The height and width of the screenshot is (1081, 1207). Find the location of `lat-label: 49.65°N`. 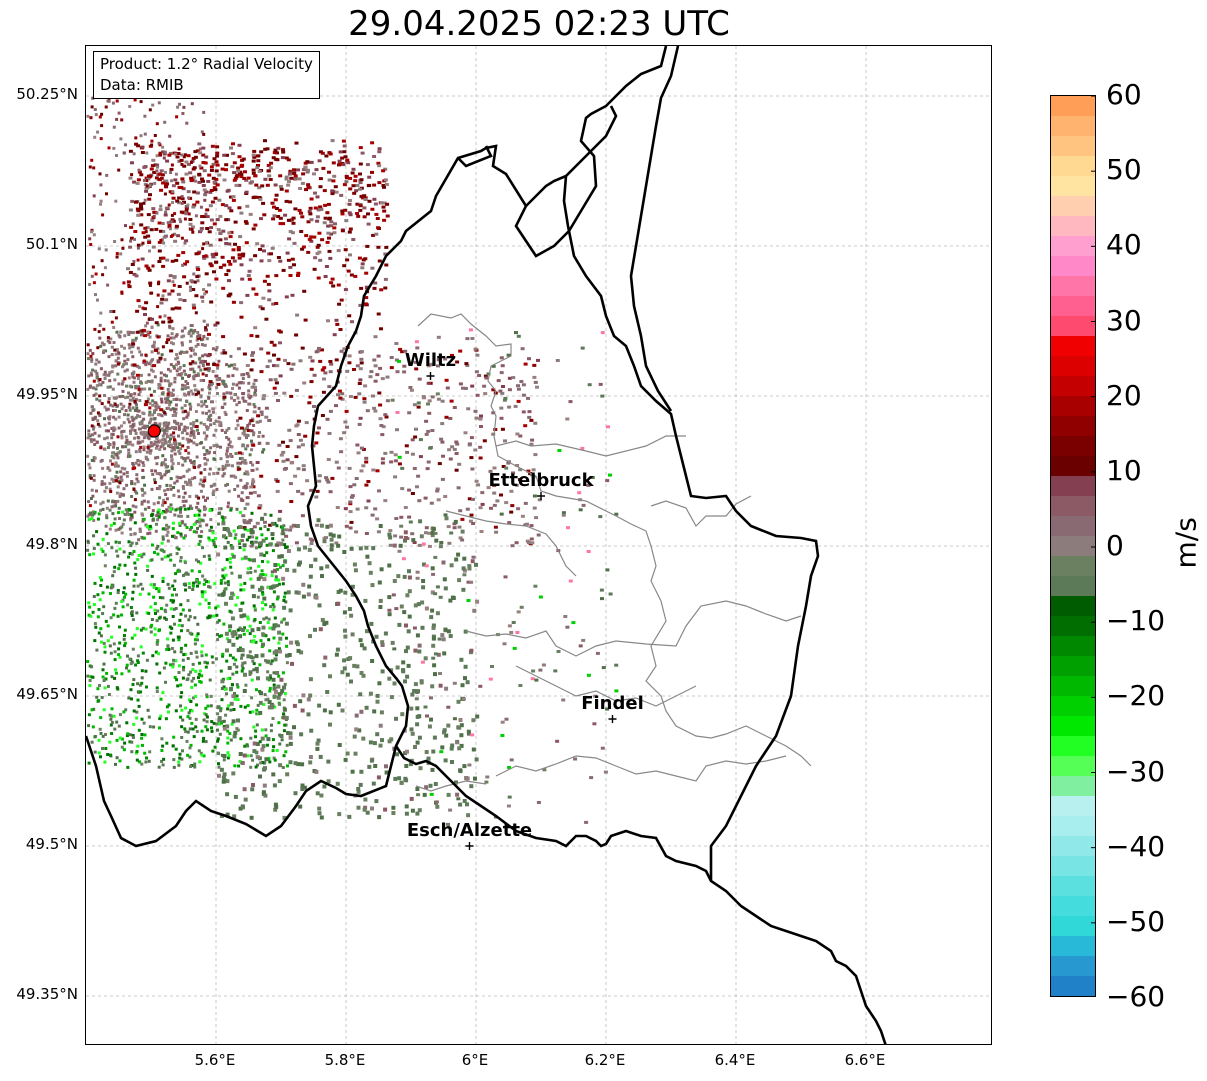

lat-label: 49.65°N is located at coordinates (47, 694).